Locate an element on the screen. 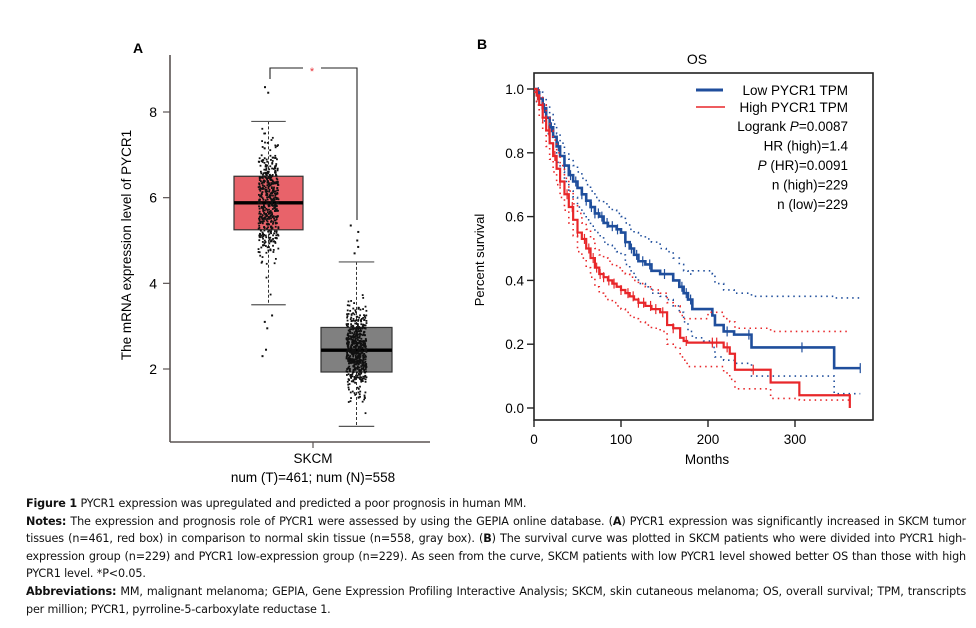  stat-italic: P is located at coordinates (794, 126).